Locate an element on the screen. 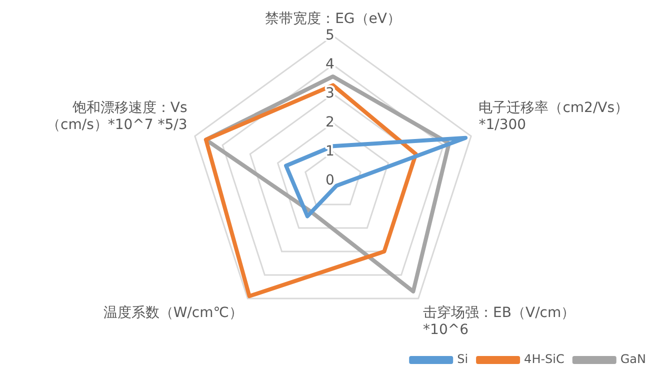  spoke-label: 温度系数（W/cm℃） is located at coordinates (173, 312).